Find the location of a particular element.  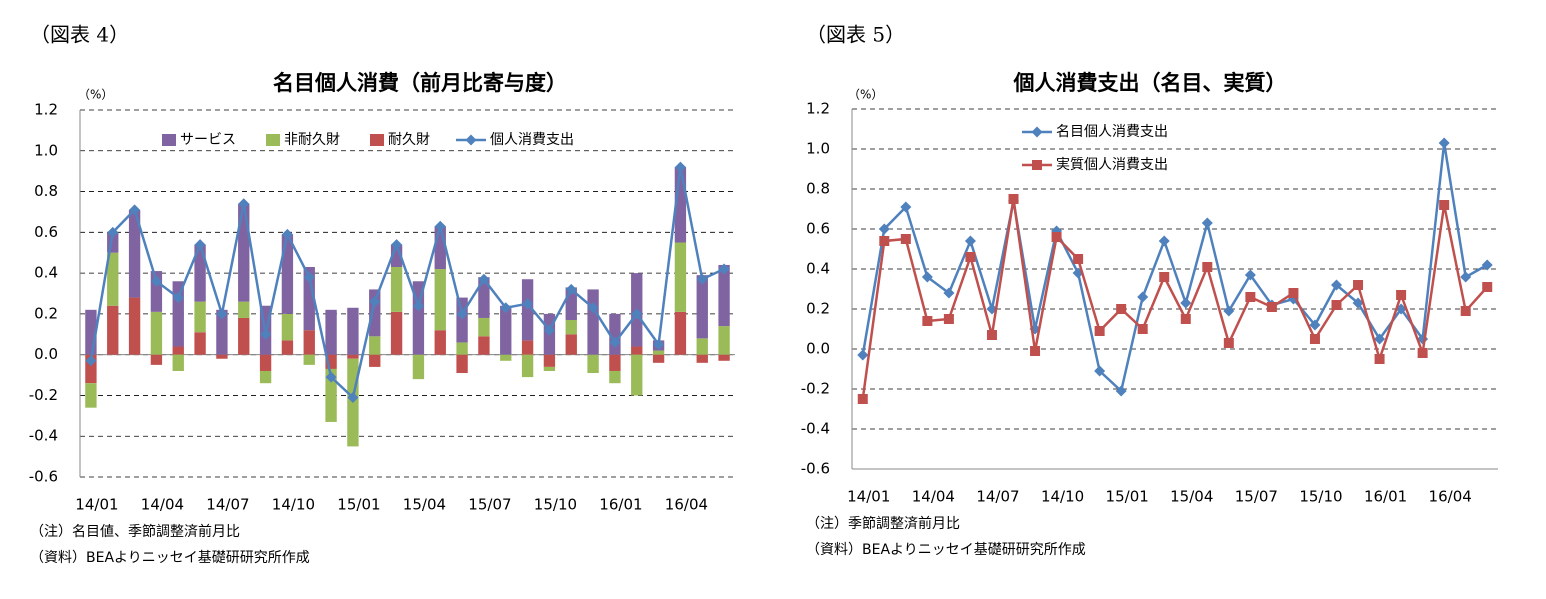

chart-title: 名目個人消費（前月比寄与度） is located at coordinates (420, 83).